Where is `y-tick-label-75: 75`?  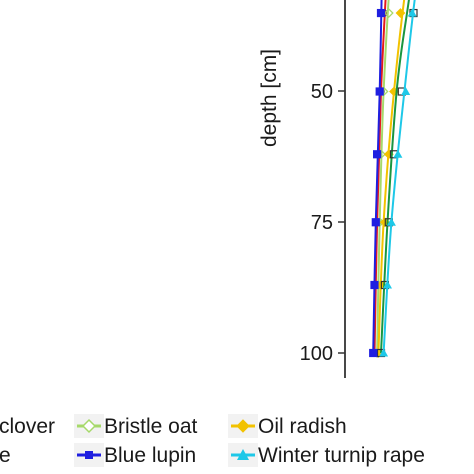 y-tick-label-75: 75 is located at coordinates (322, 223).